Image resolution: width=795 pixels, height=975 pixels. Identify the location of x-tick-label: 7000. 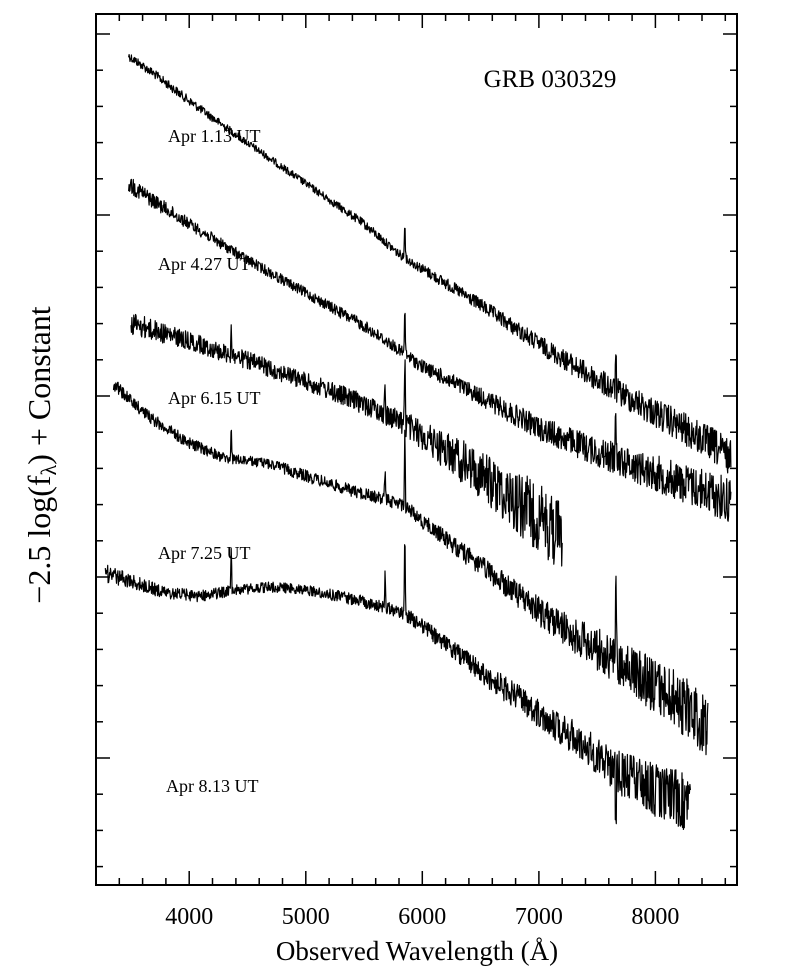
(539, 917).